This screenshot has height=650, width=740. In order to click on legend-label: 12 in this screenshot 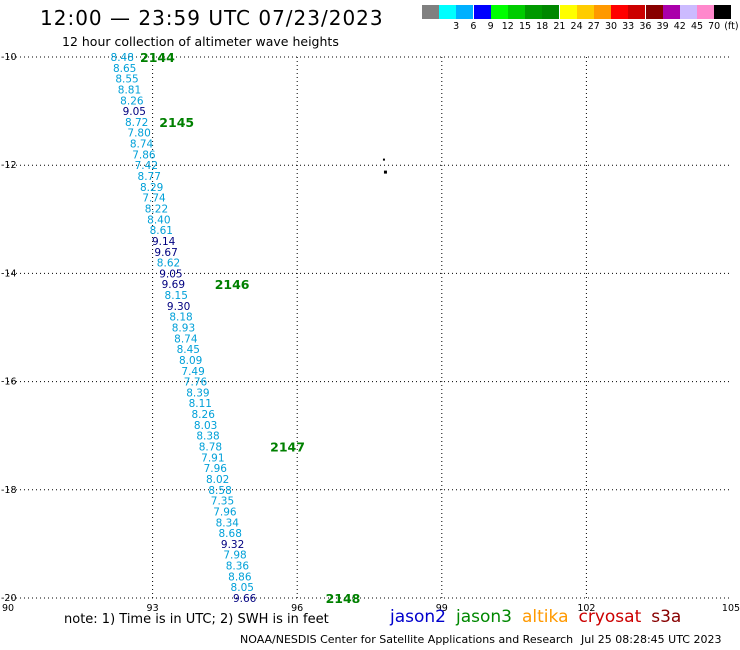, I will do `click(507, 26)`.